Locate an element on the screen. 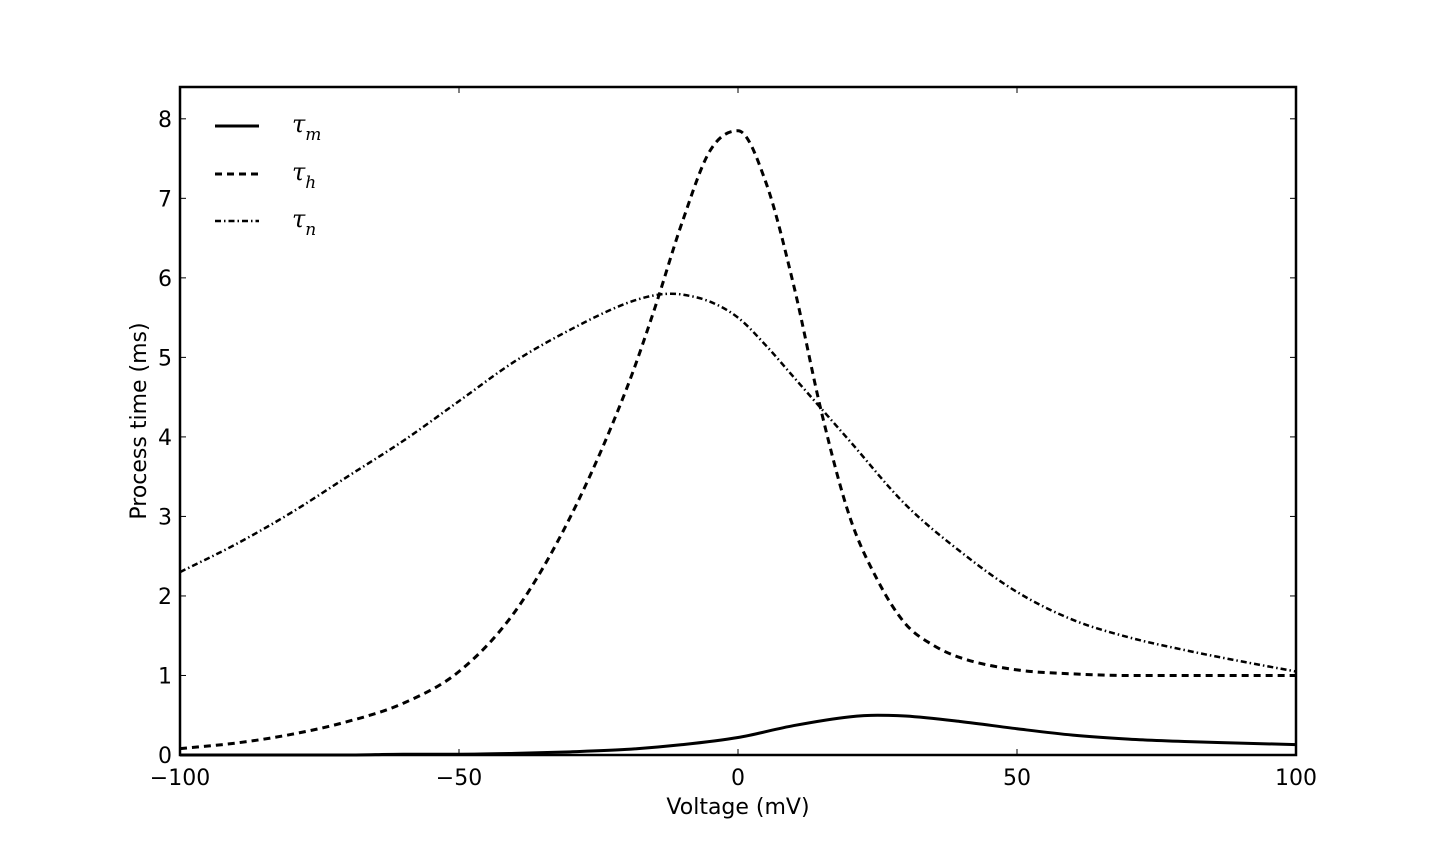  legend-label-tau-n: τn is located at coordinates (304, 222).